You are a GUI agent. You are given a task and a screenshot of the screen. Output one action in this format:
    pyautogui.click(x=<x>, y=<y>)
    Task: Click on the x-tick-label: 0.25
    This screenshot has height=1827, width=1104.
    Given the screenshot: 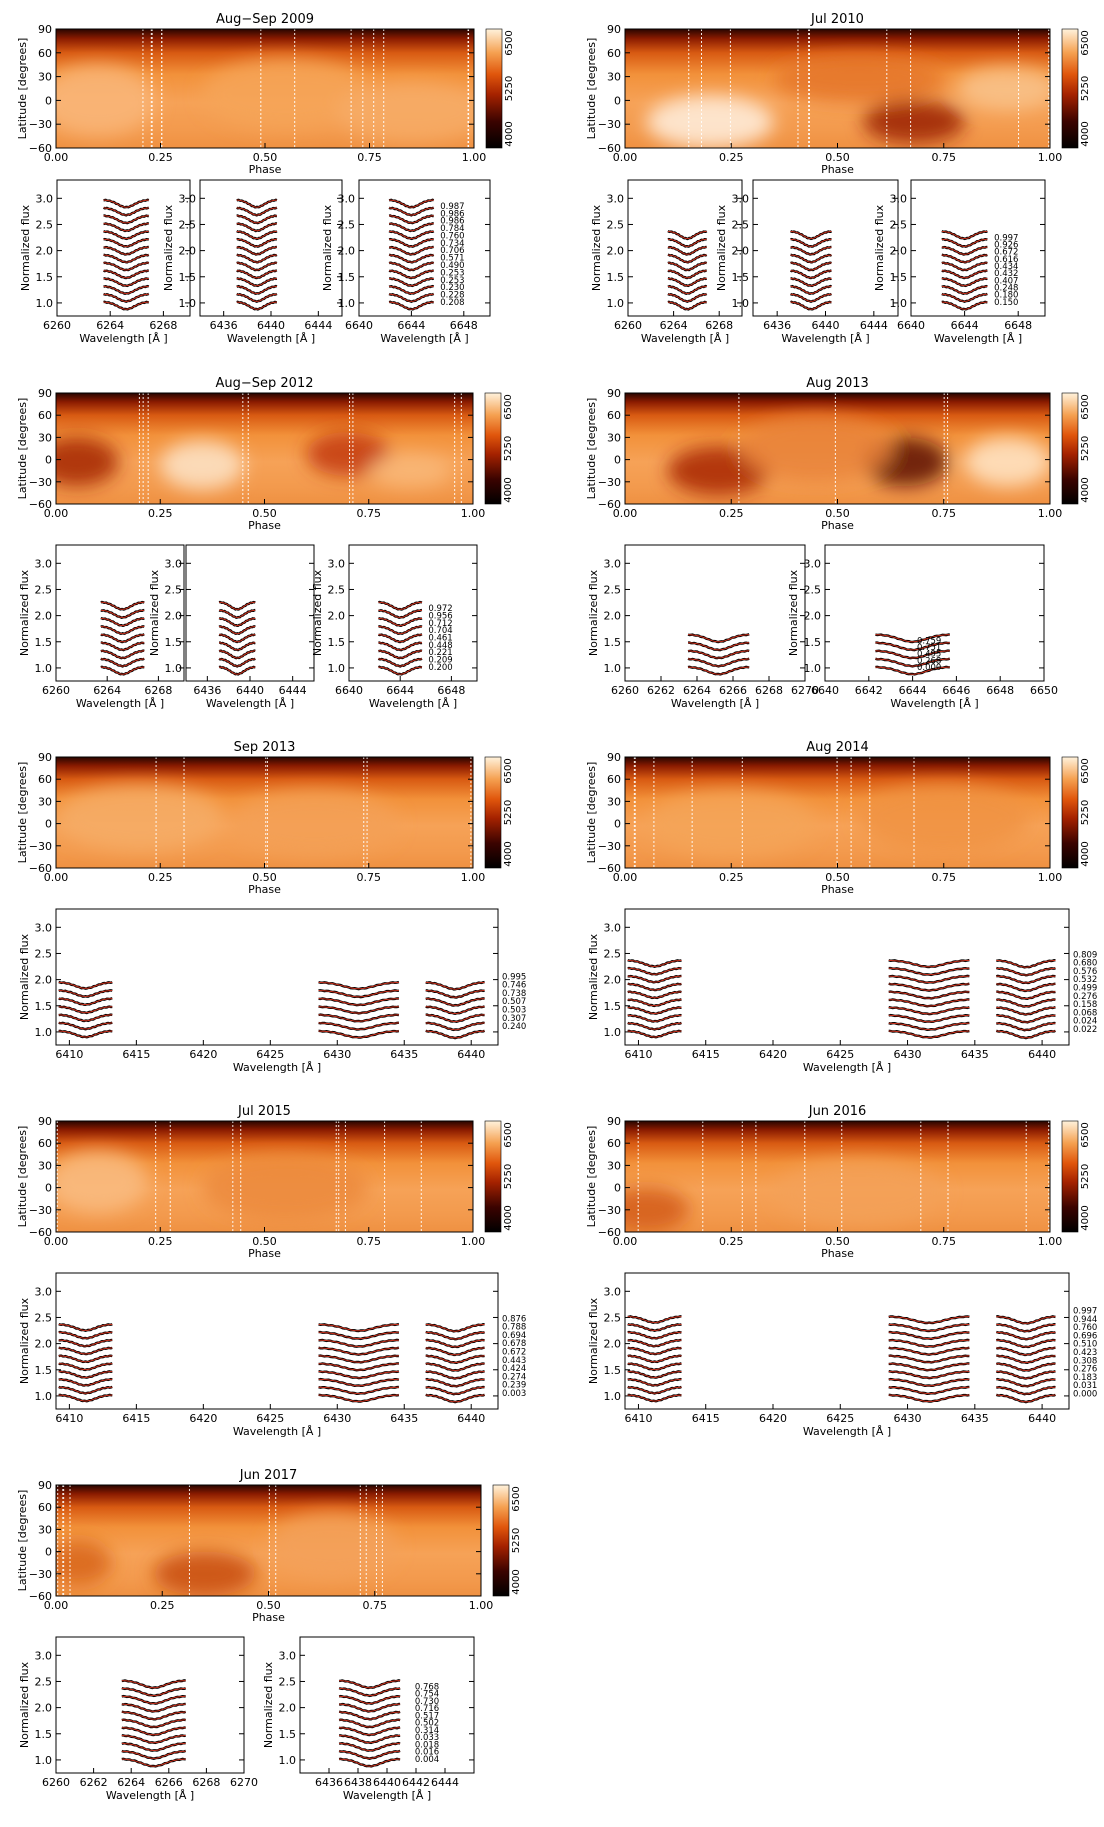 What is the action you would take?
    pyautogui.click(x=731, y=157)
    